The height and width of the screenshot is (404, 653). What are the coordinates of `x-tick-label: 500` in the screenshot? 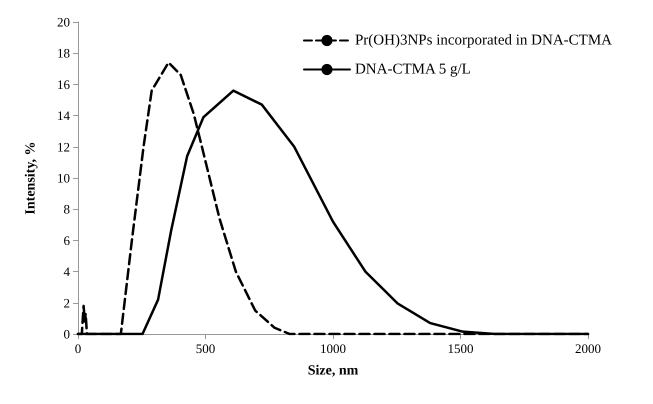 It's located at (206, 348).